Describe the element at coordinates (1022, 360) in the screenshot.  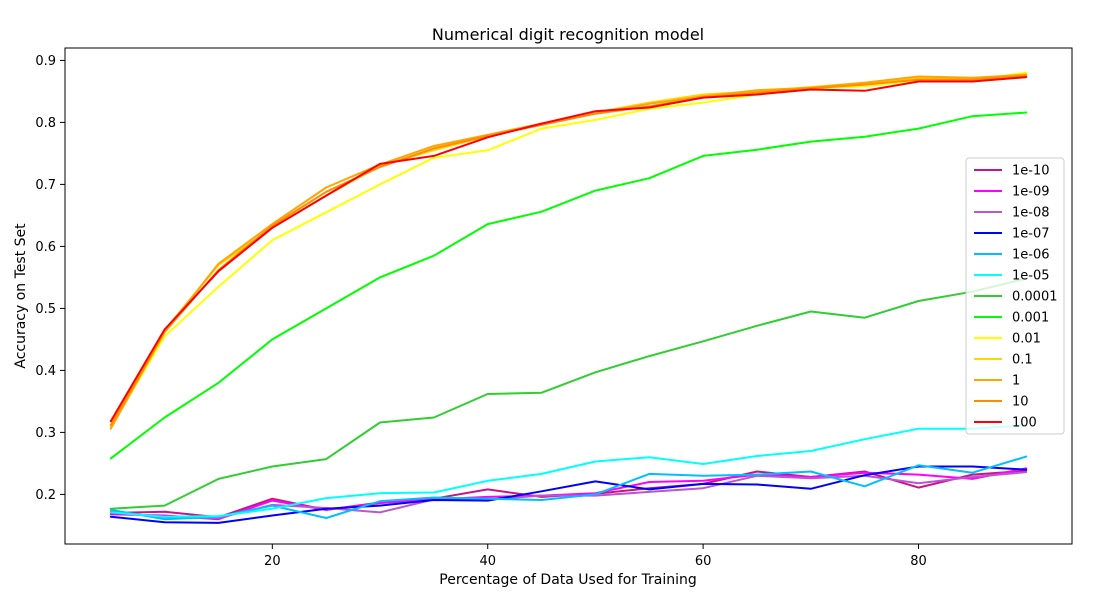
I see `legend-label-9: 0.1` at that location.